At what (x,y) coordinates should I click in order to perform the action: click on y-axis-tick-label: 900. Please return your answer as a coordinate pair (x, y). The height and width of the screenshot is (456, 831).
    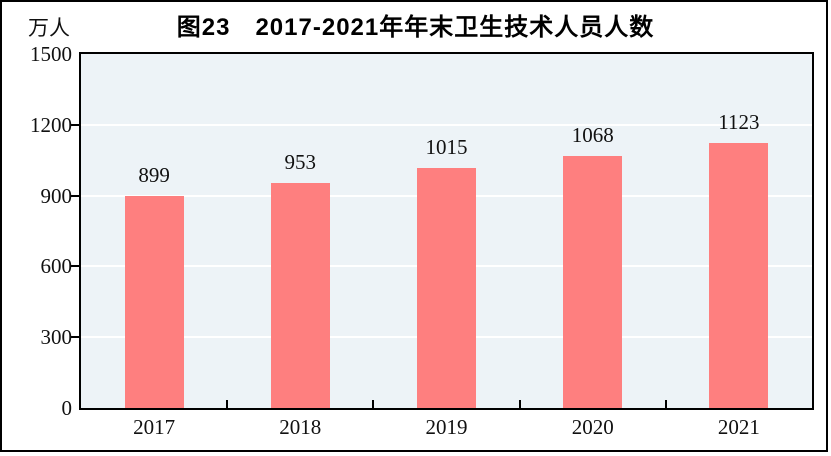
    Looking at the image, I should click on (56, 195).